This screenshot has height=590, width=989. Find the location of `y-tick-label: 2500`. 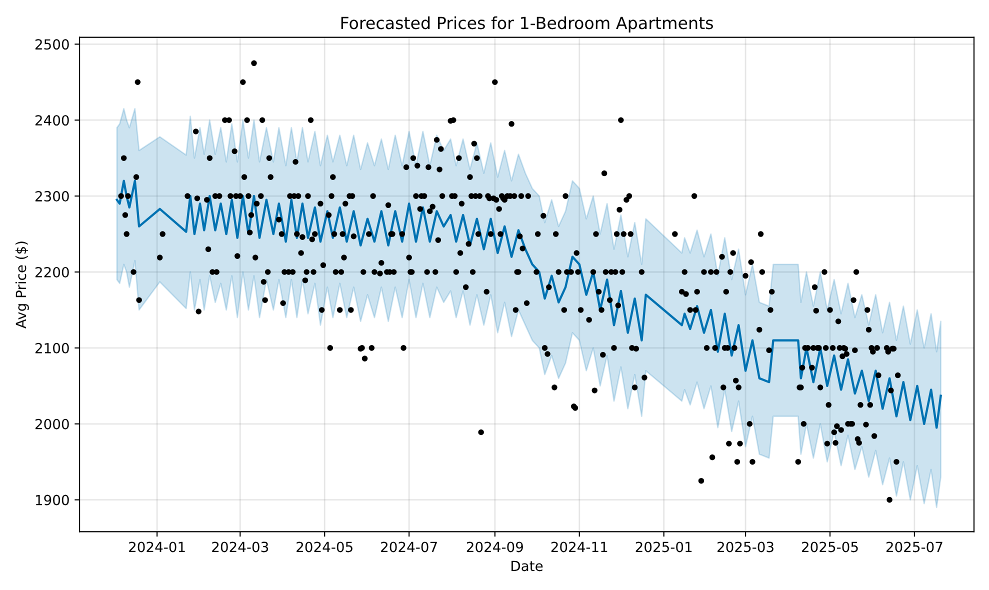

y-tick-label: 2500 is located at coordinates (52, 44).